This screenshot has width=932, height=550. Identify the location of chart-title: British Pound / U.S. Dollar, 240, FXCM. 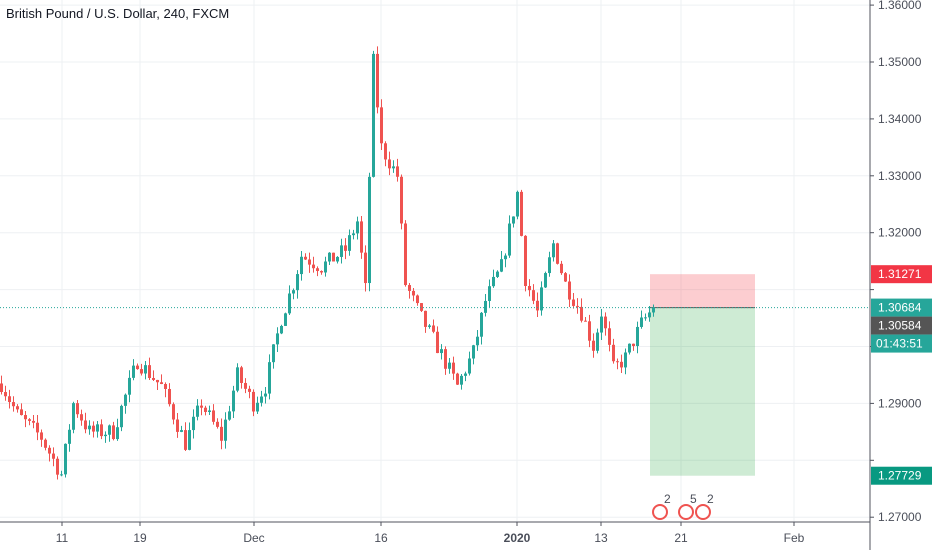
(118, 13).